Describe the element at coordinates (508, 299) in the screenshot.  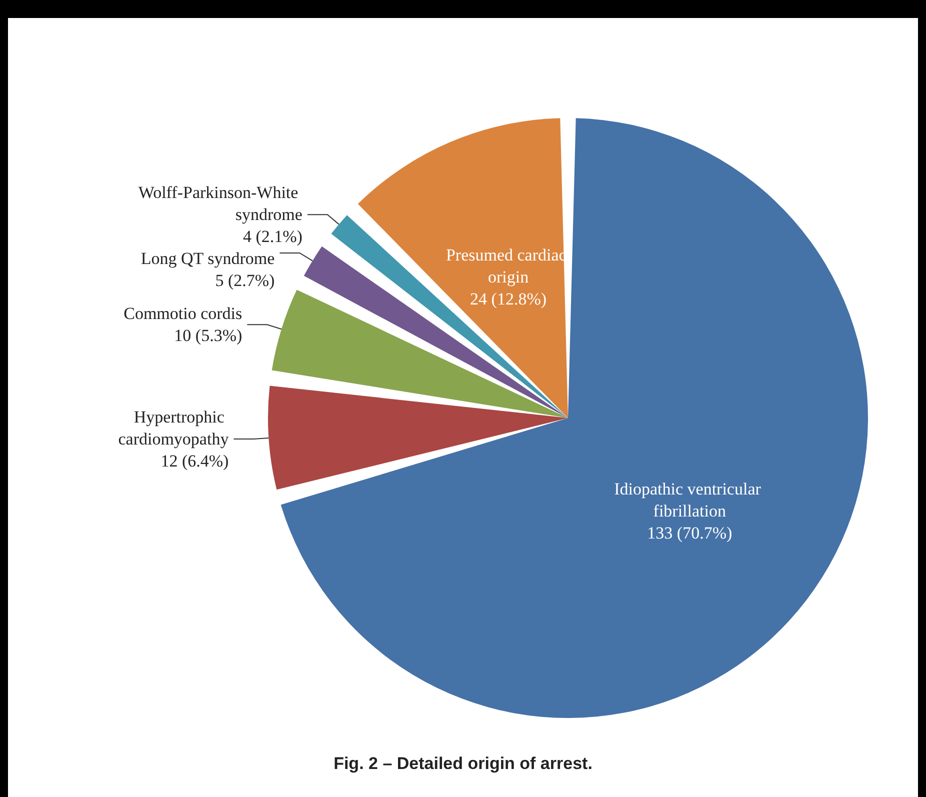
I see `data-label: 24 (12.8%)` at that location.